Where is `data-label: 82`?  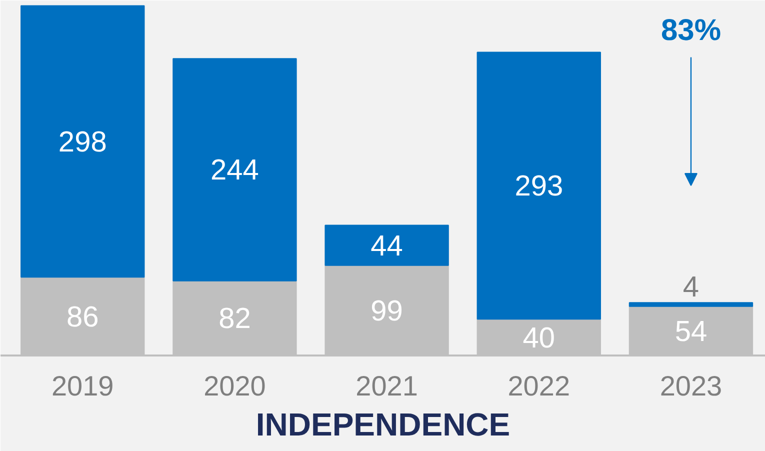
data-label: 82 is located at coordinates (234, 319).